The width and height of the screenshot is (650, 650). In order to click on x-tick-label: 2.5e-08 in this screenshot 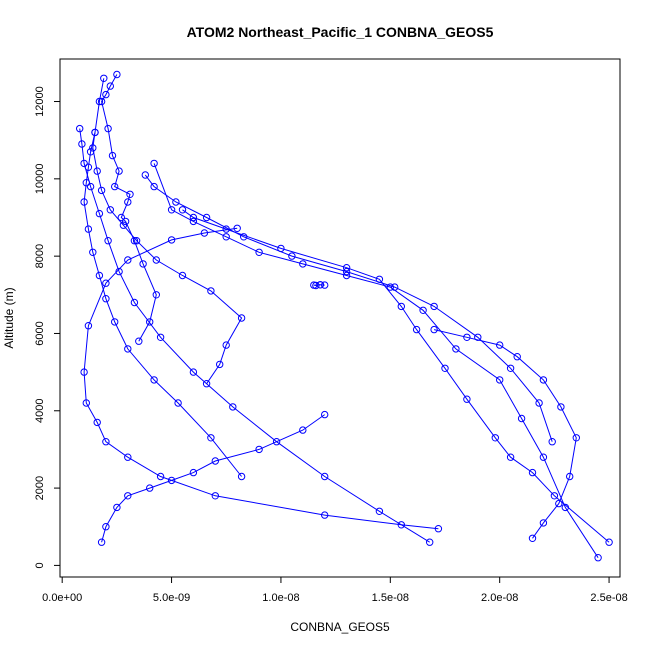, I will do `click(608, 598)`.